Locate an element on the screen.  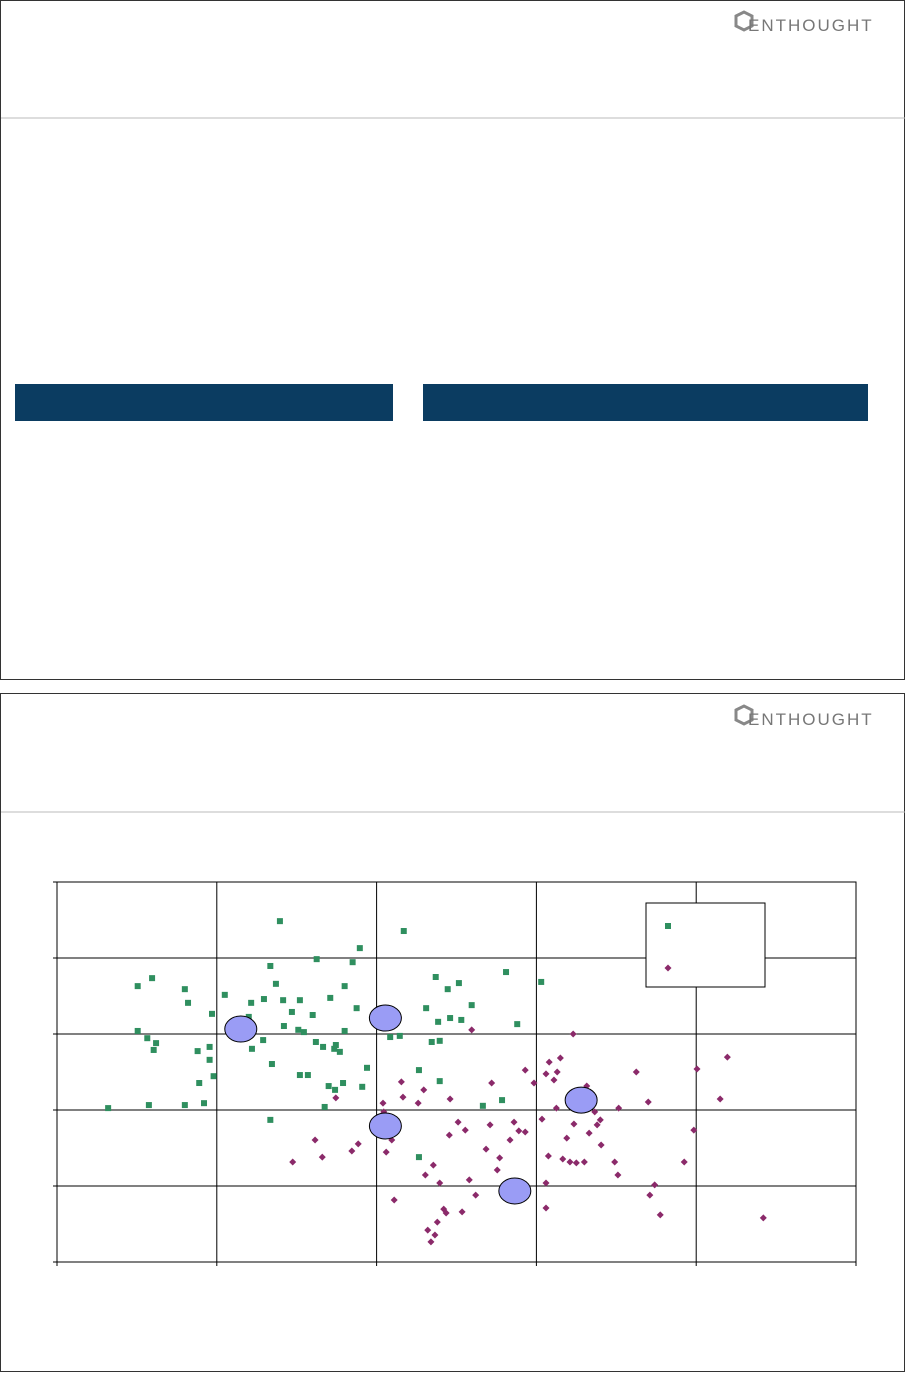
logo: ENTHOUGHT is located at coordinates (803, 22).